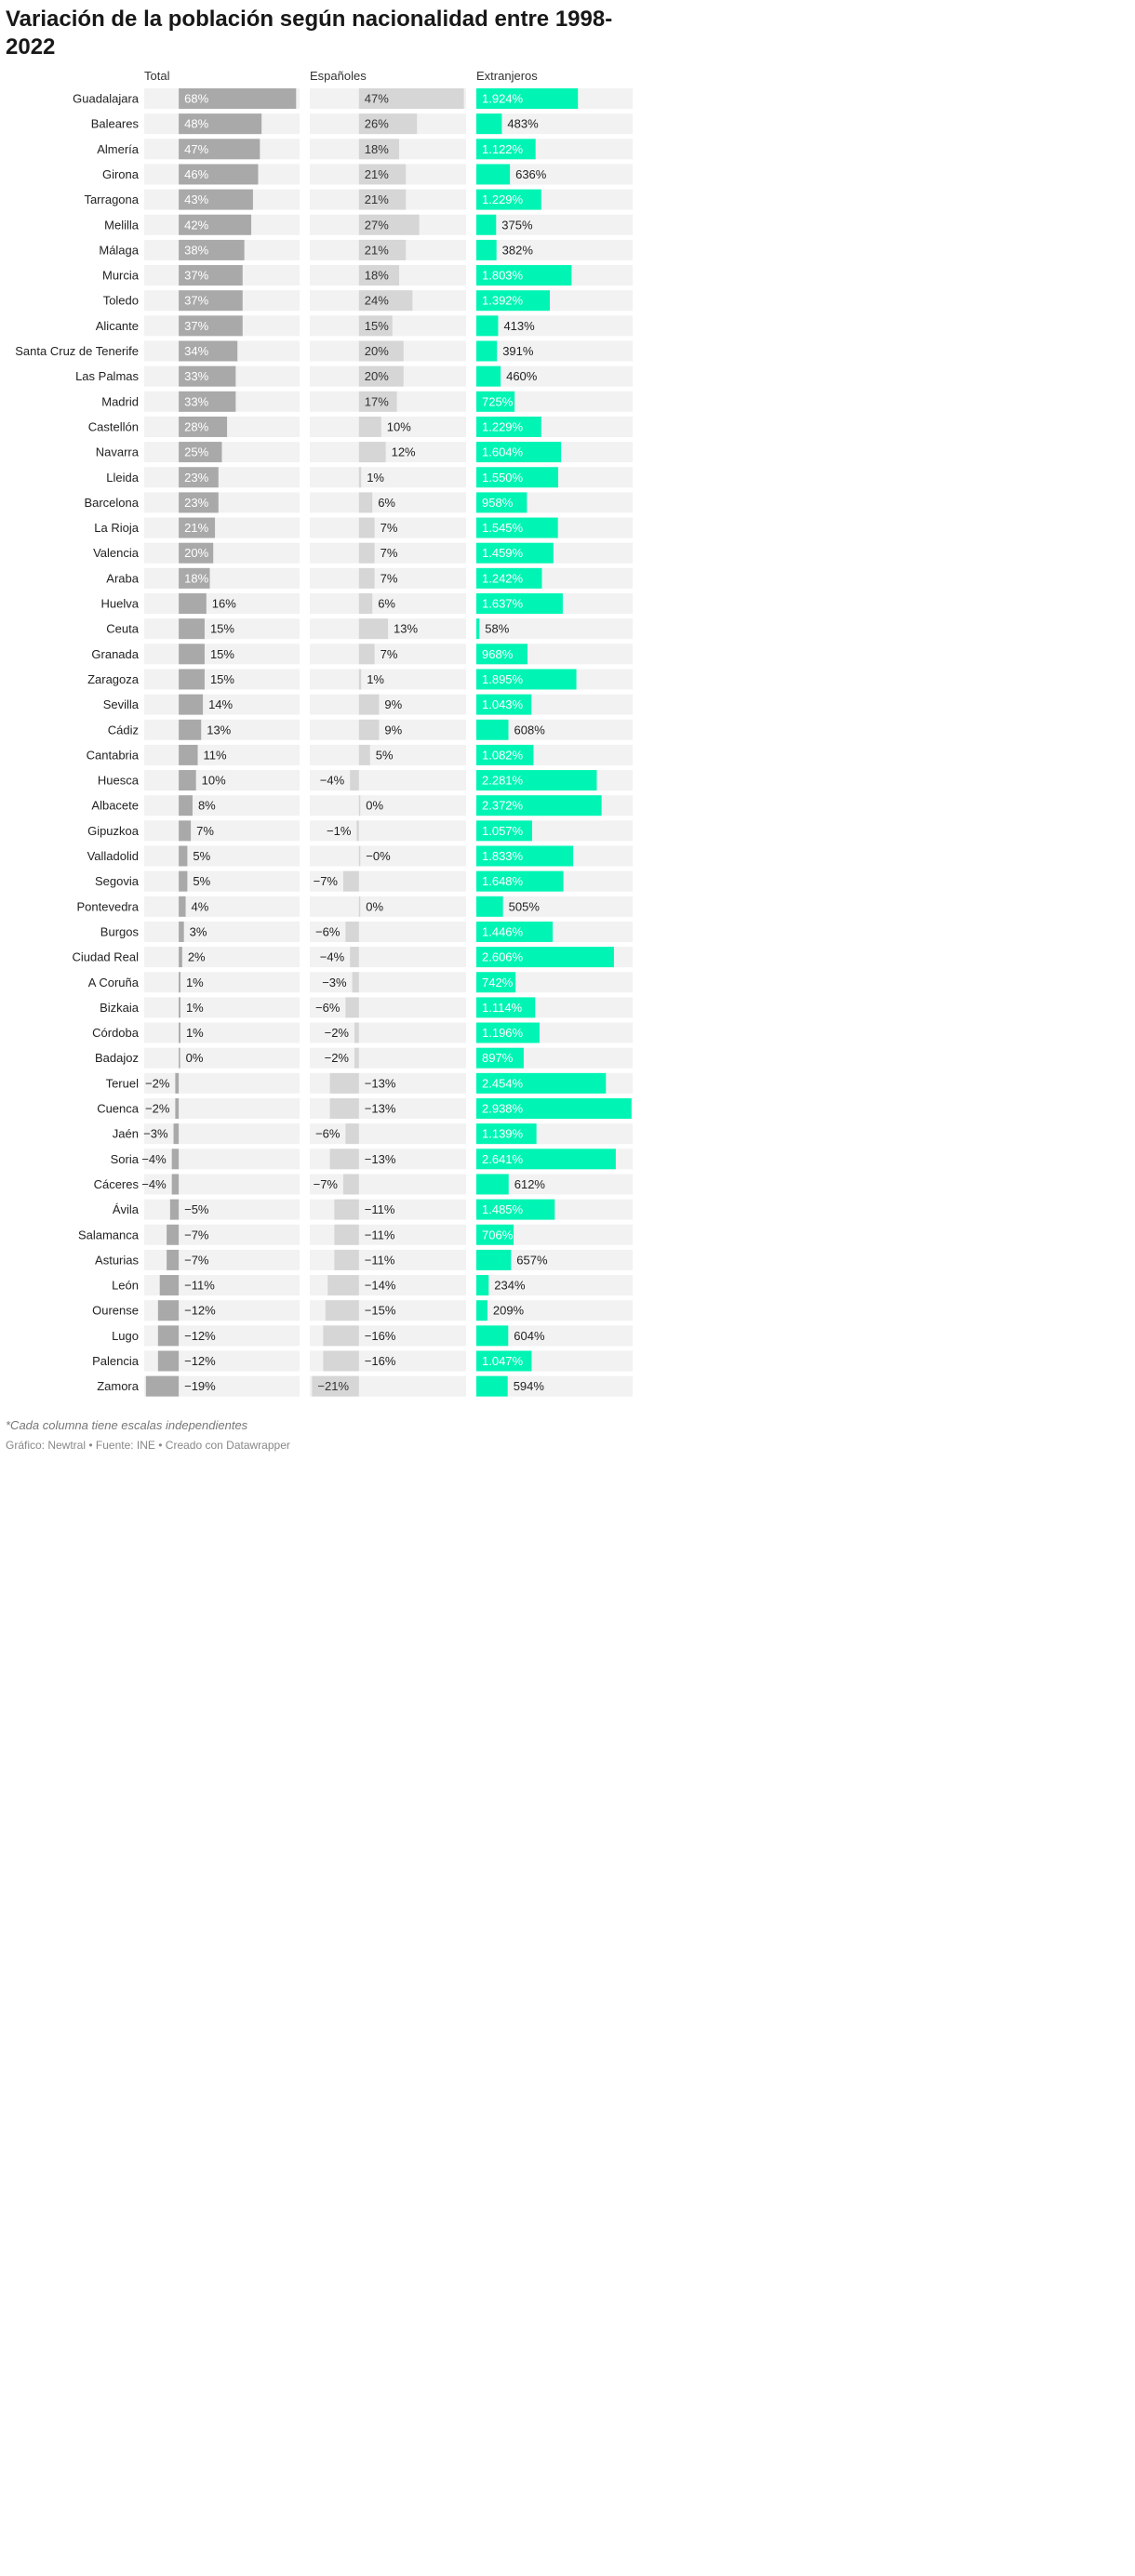 The image size is (1135, 2576). What do you see at coordinates (196, 452) in the screenshot?
I see `value-label-total: 25%` at bounding box center [196, 452].